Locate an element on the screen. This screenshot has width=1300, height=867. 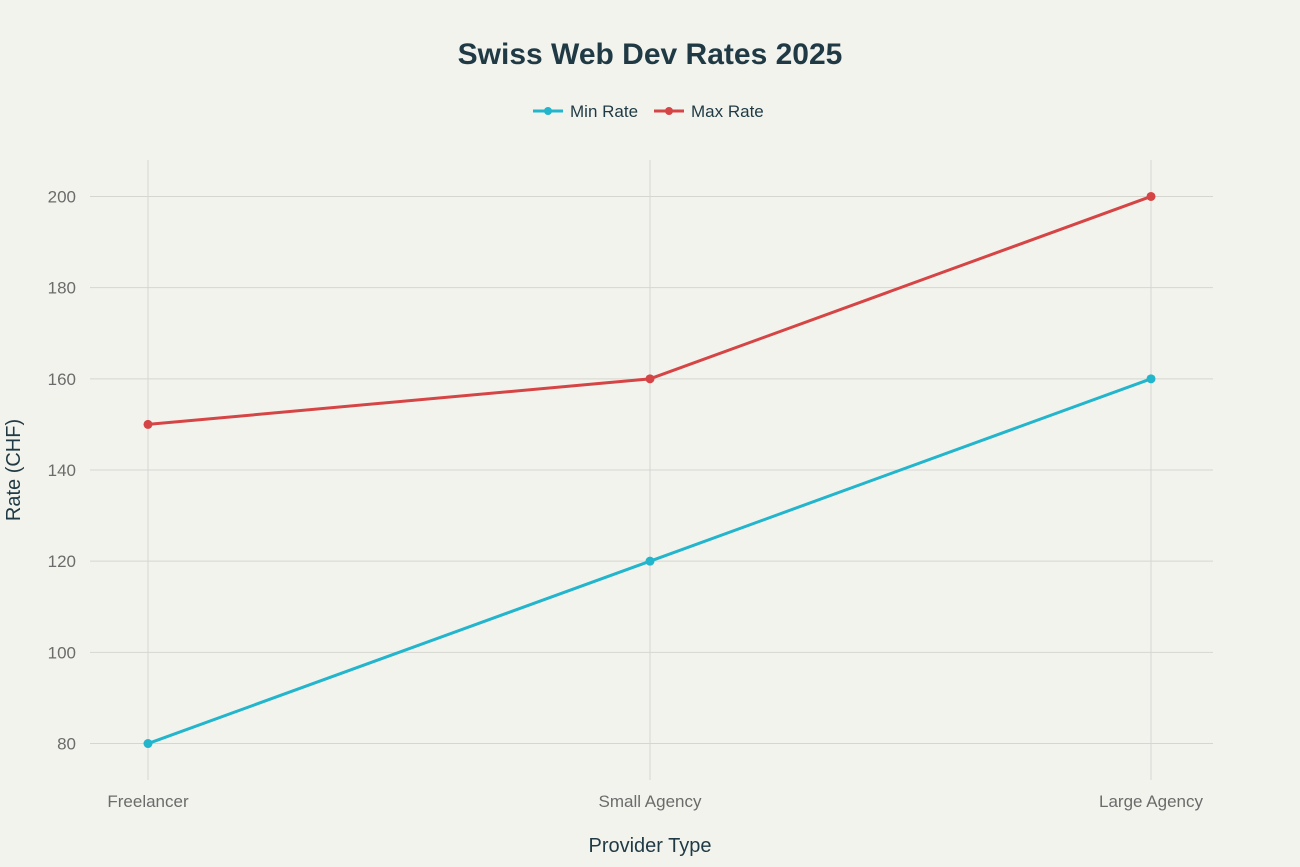
legend-item-min-rate: Min Rate is located at coordinates (585, 111).